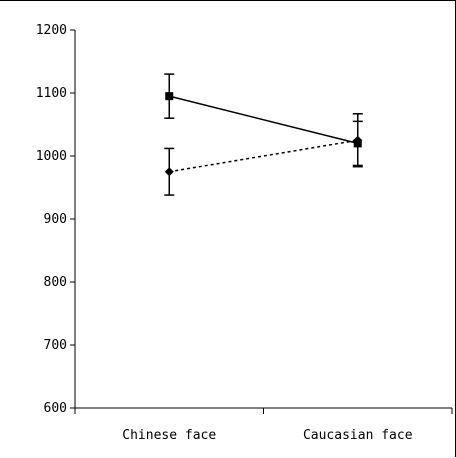  Describe the element at coordinates (263, 156) in the screenshot. I see `series-2-line` at that location.